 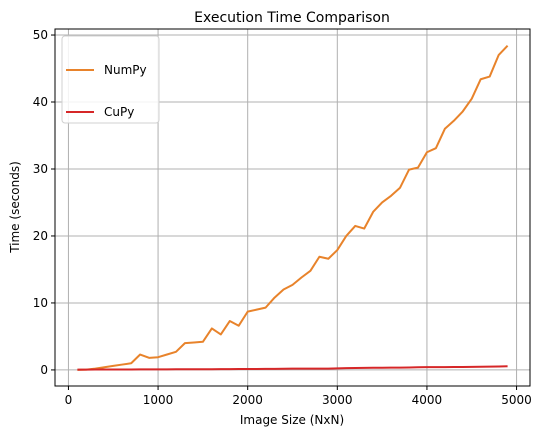 I want to click on y-tick-label: 50, so click(x=40, y=35).